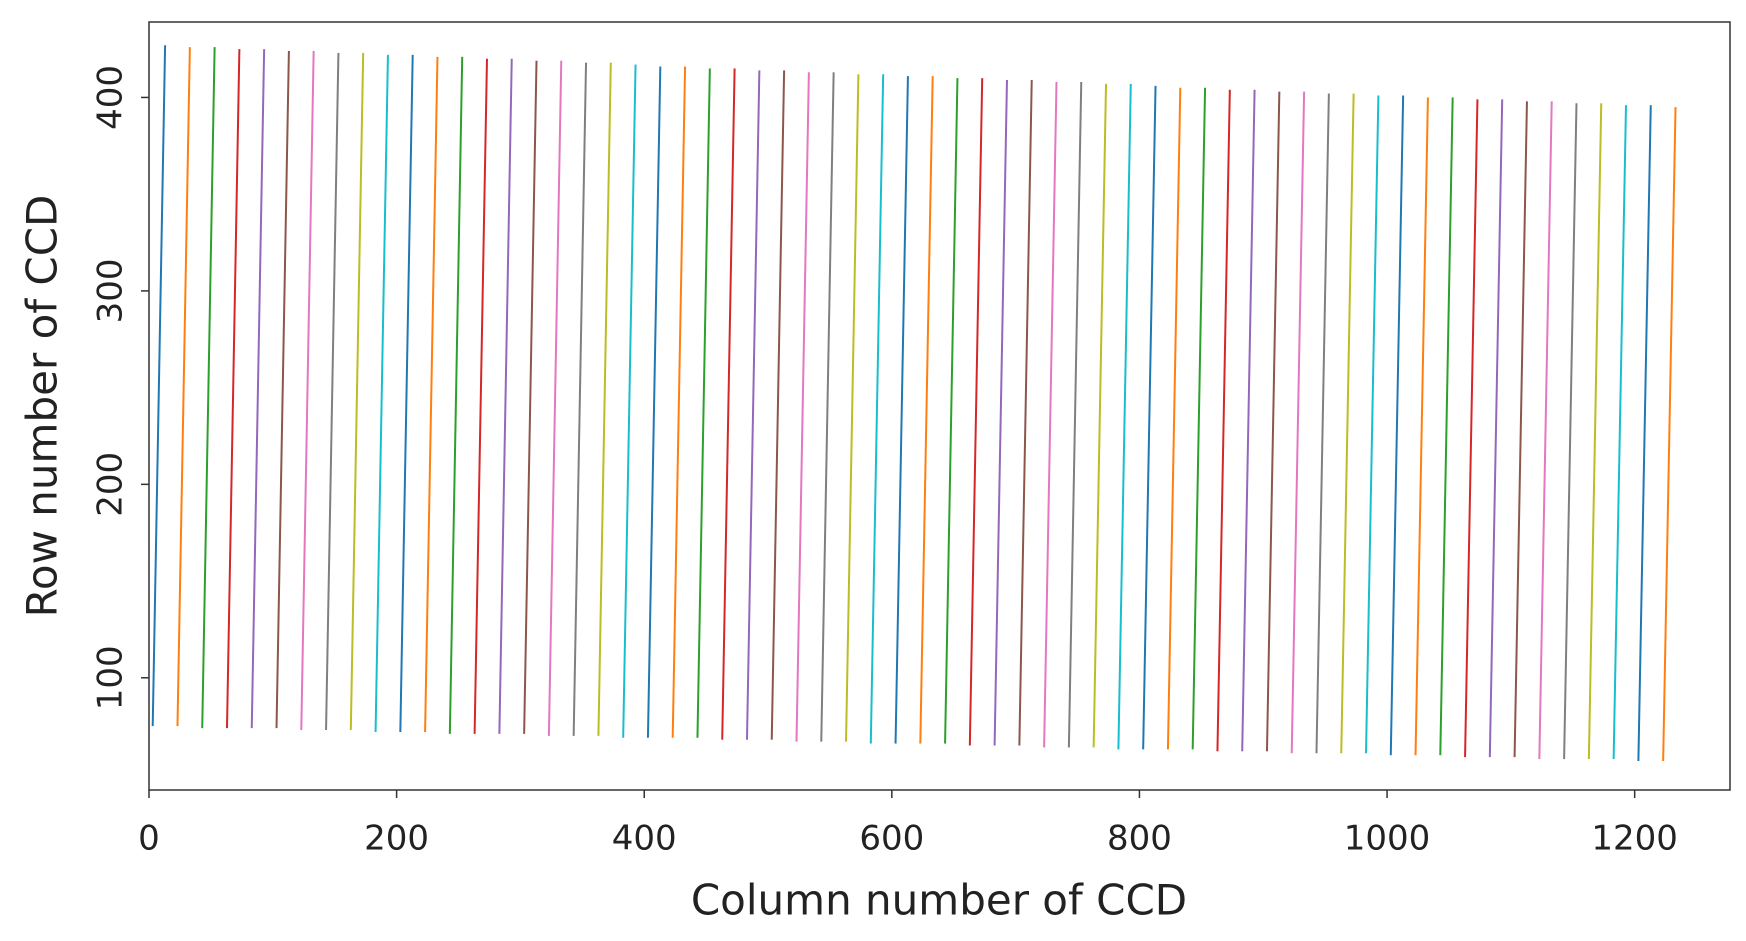 The width and height of the screenshot is (1746, 941). What do you see at coordinates (111, 677) in the screenshot?
I see `y-tick-label: 100` at bounding box center [111, 677].